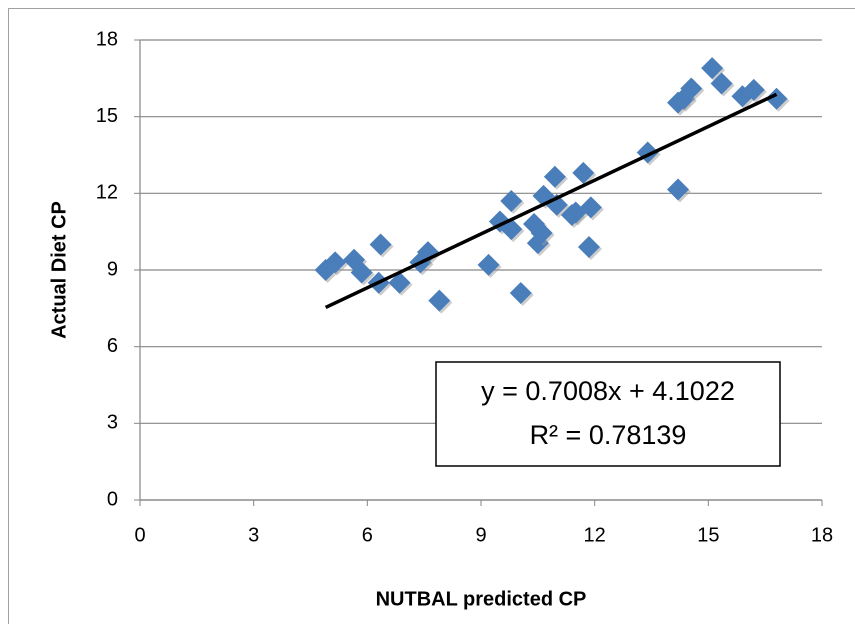 The width and height of the screenshot is (855, 624). What do you see at coordinates (367, 535) in the screenshot?
I see `x-tick-label: 6` at bounding box center [367, 535].